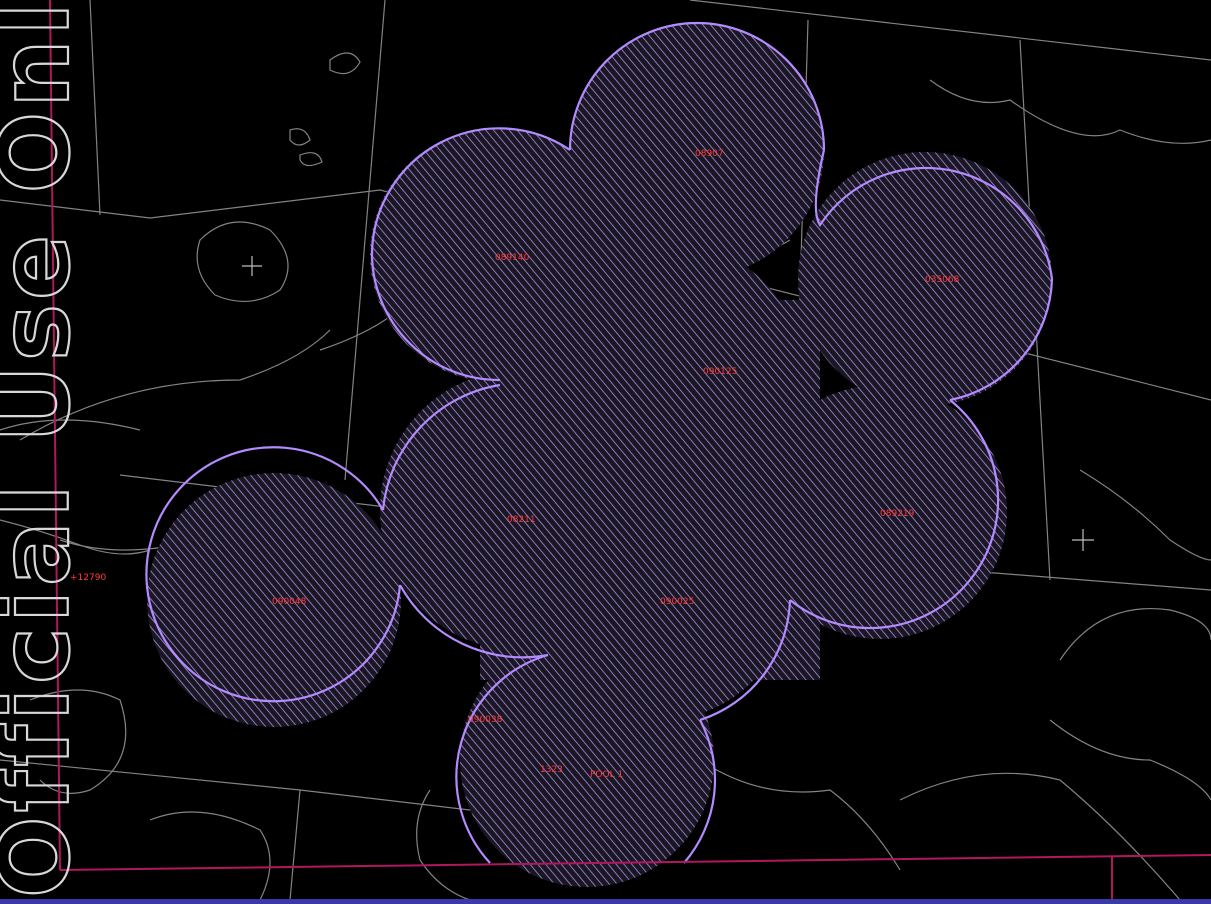 This screenshot has width=1211, height=904. I want to click on bottom-border, so click(605, 901).